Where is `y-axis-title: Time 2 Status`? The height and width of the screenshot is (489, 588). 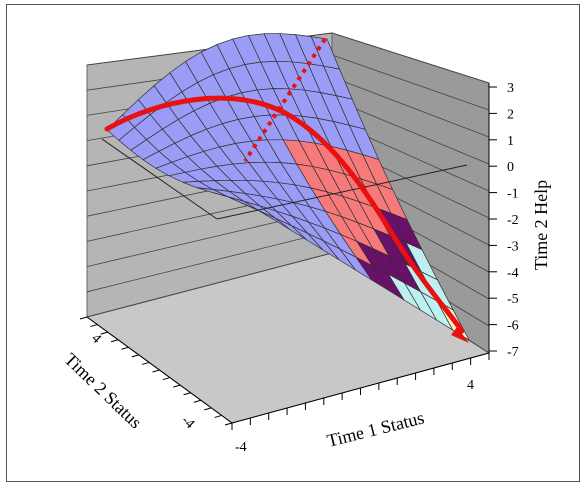 y-axis-title: Time 2 Status is located at coordinates (102, 390).